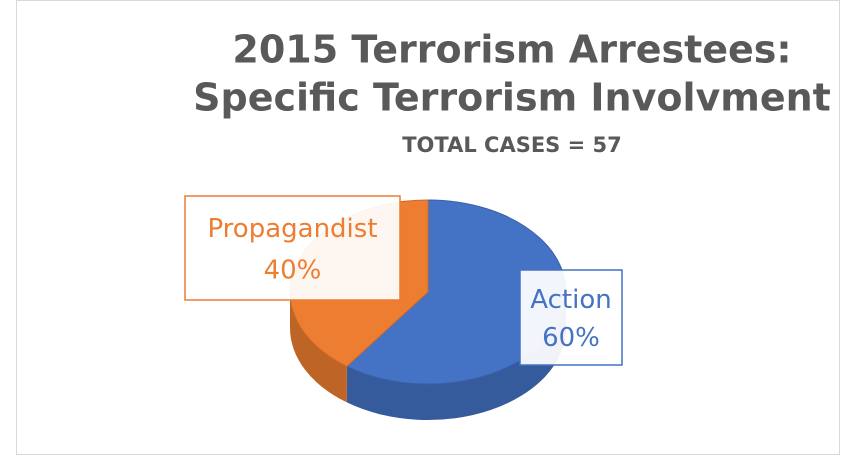 The width and height of the screenshot is (841, 456). I want to click on data-label-name: Action, so click(570, 300).